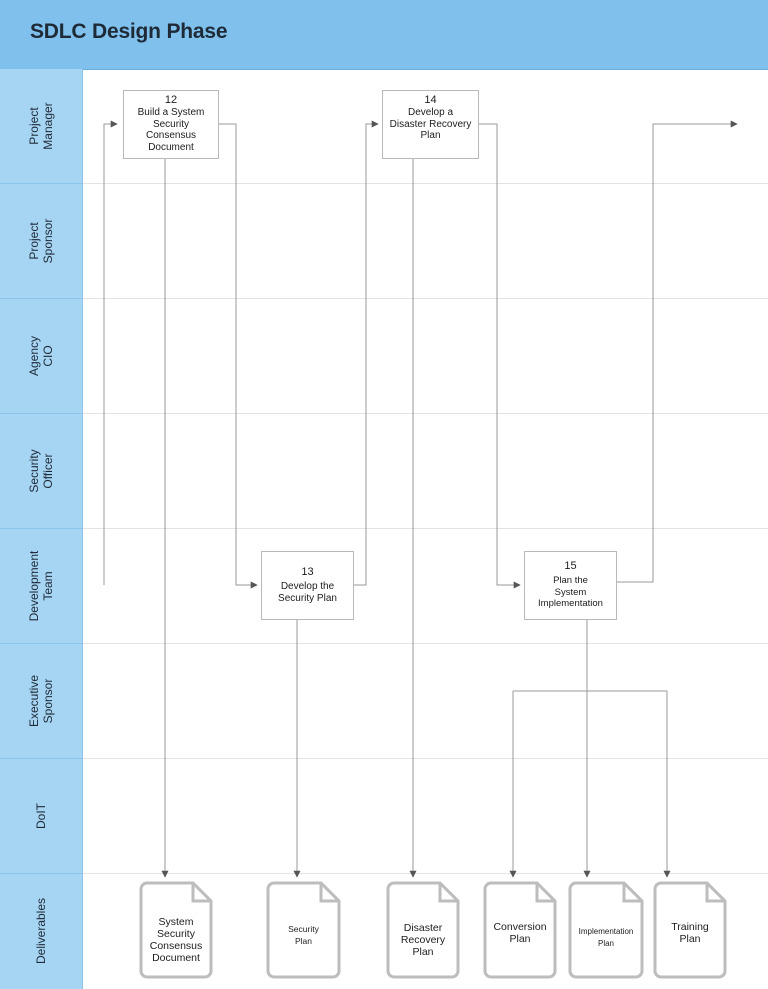 This screenshot has height=989, width=768. I want to click on lane-row-development-team, so click(425, 586).